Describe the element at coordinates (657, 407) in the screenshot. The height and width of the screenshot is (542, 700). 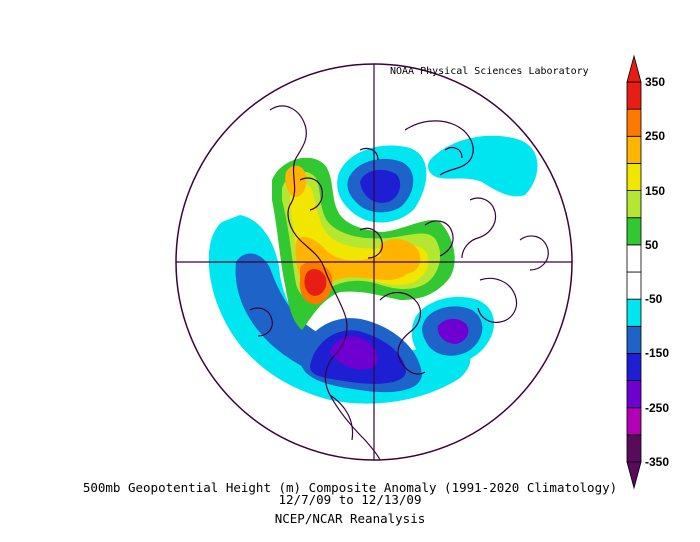
I see `colorbar-tick-label: -250` at that location.